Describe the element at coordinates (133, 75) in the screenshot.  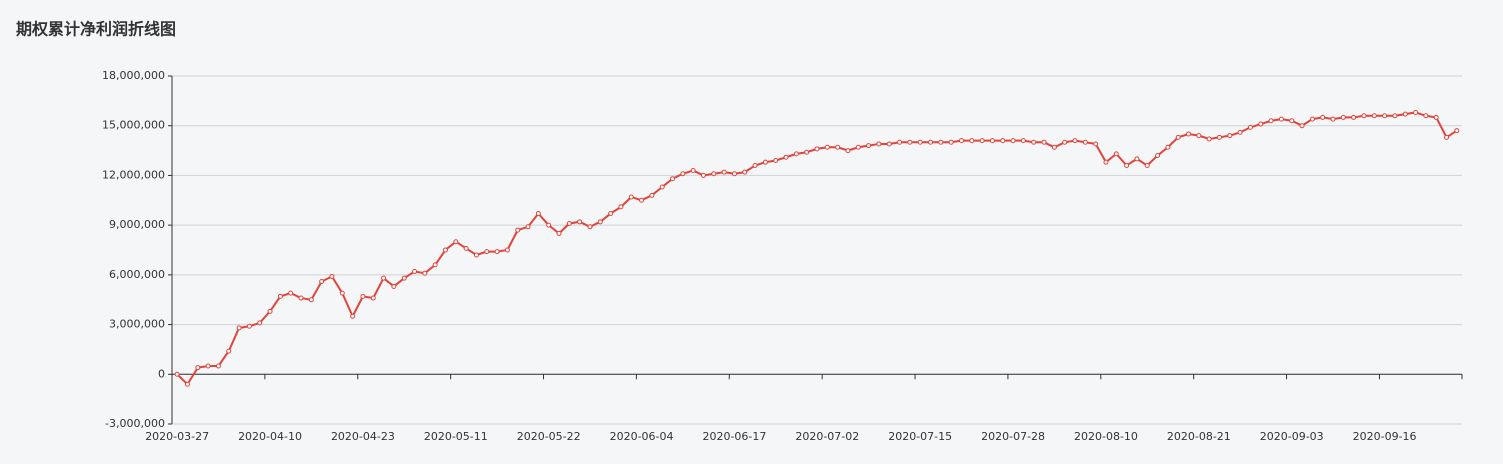
I see `y-tick-label: 18,000,000` at that location.